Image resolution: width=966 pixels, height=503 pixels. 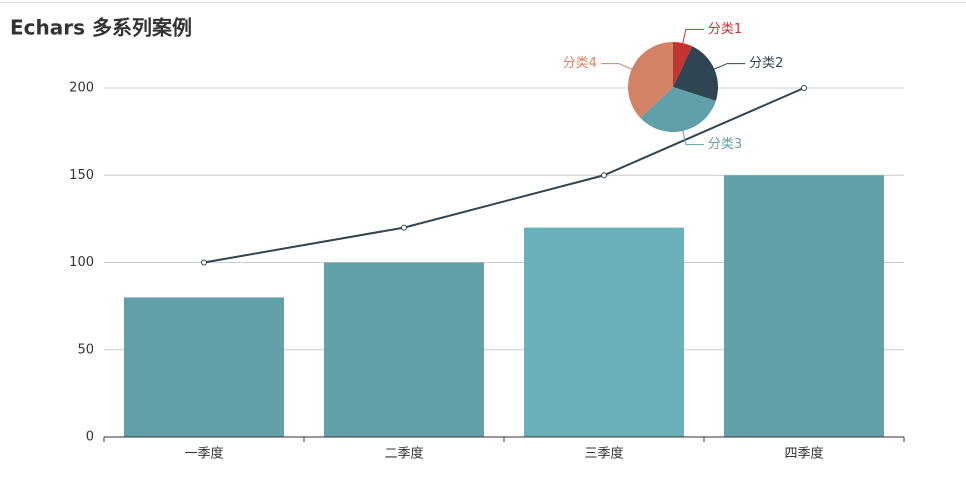 What do you see at coordinates (725, 29) in the screenshot?
I see `pie-label: 分类1` at bounding box center [725, 29].